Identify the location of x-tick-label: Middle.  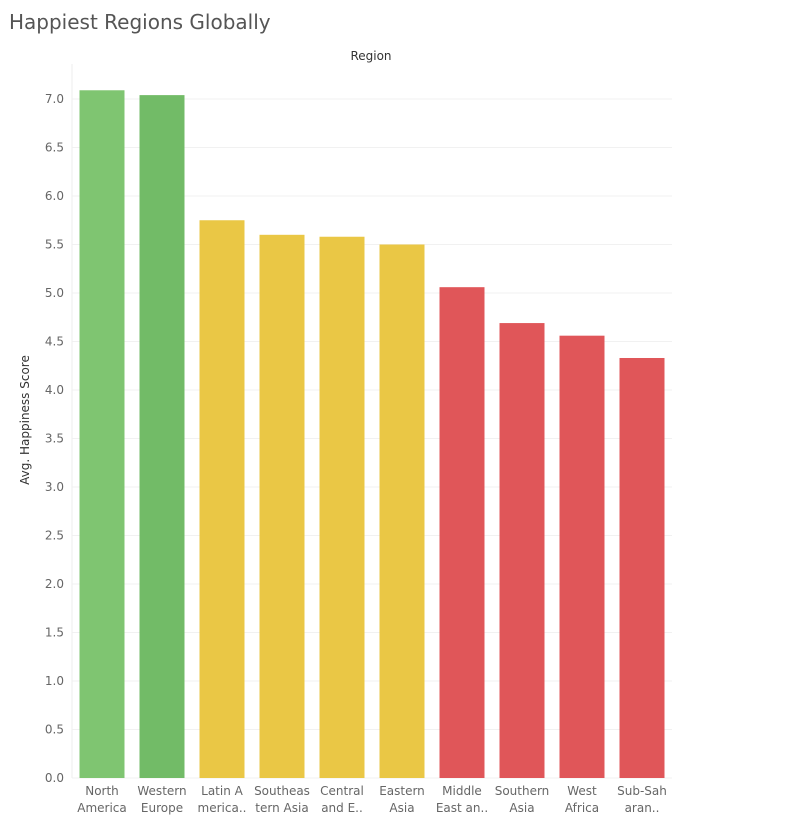
(462, 791).